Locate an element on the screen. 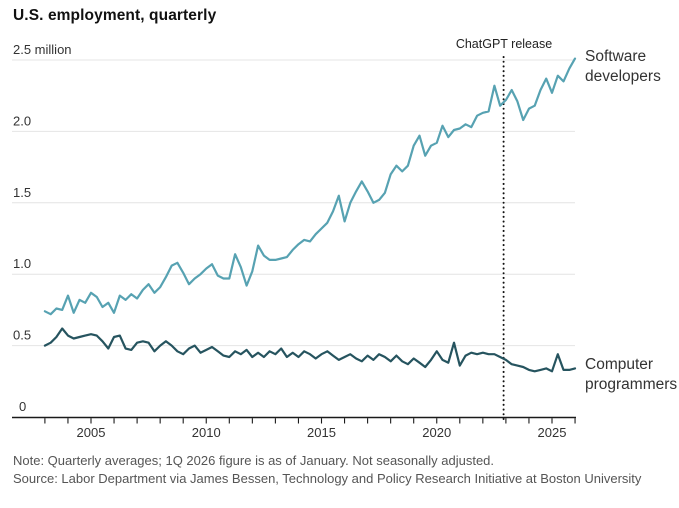 The width and height of the screenshot is (679, 508). series-label-computer-programmers: Computer programmers is located at coordinates (631, 374).